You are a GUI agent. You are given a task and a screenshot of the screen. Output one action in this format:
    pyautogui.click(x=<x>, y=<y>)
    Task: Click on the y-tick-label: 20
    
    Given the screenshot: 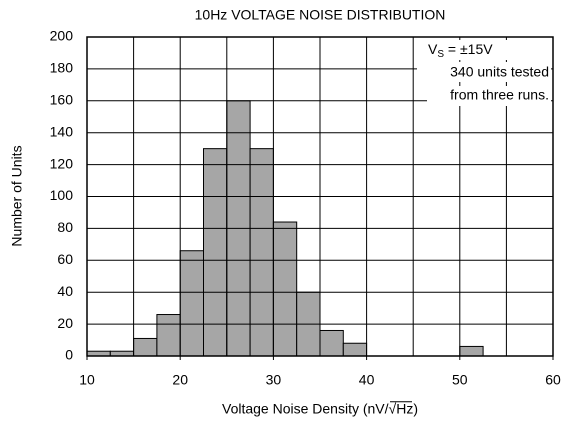 What is the action you would take?
    pyautogui.click(x=65, y=323)
    